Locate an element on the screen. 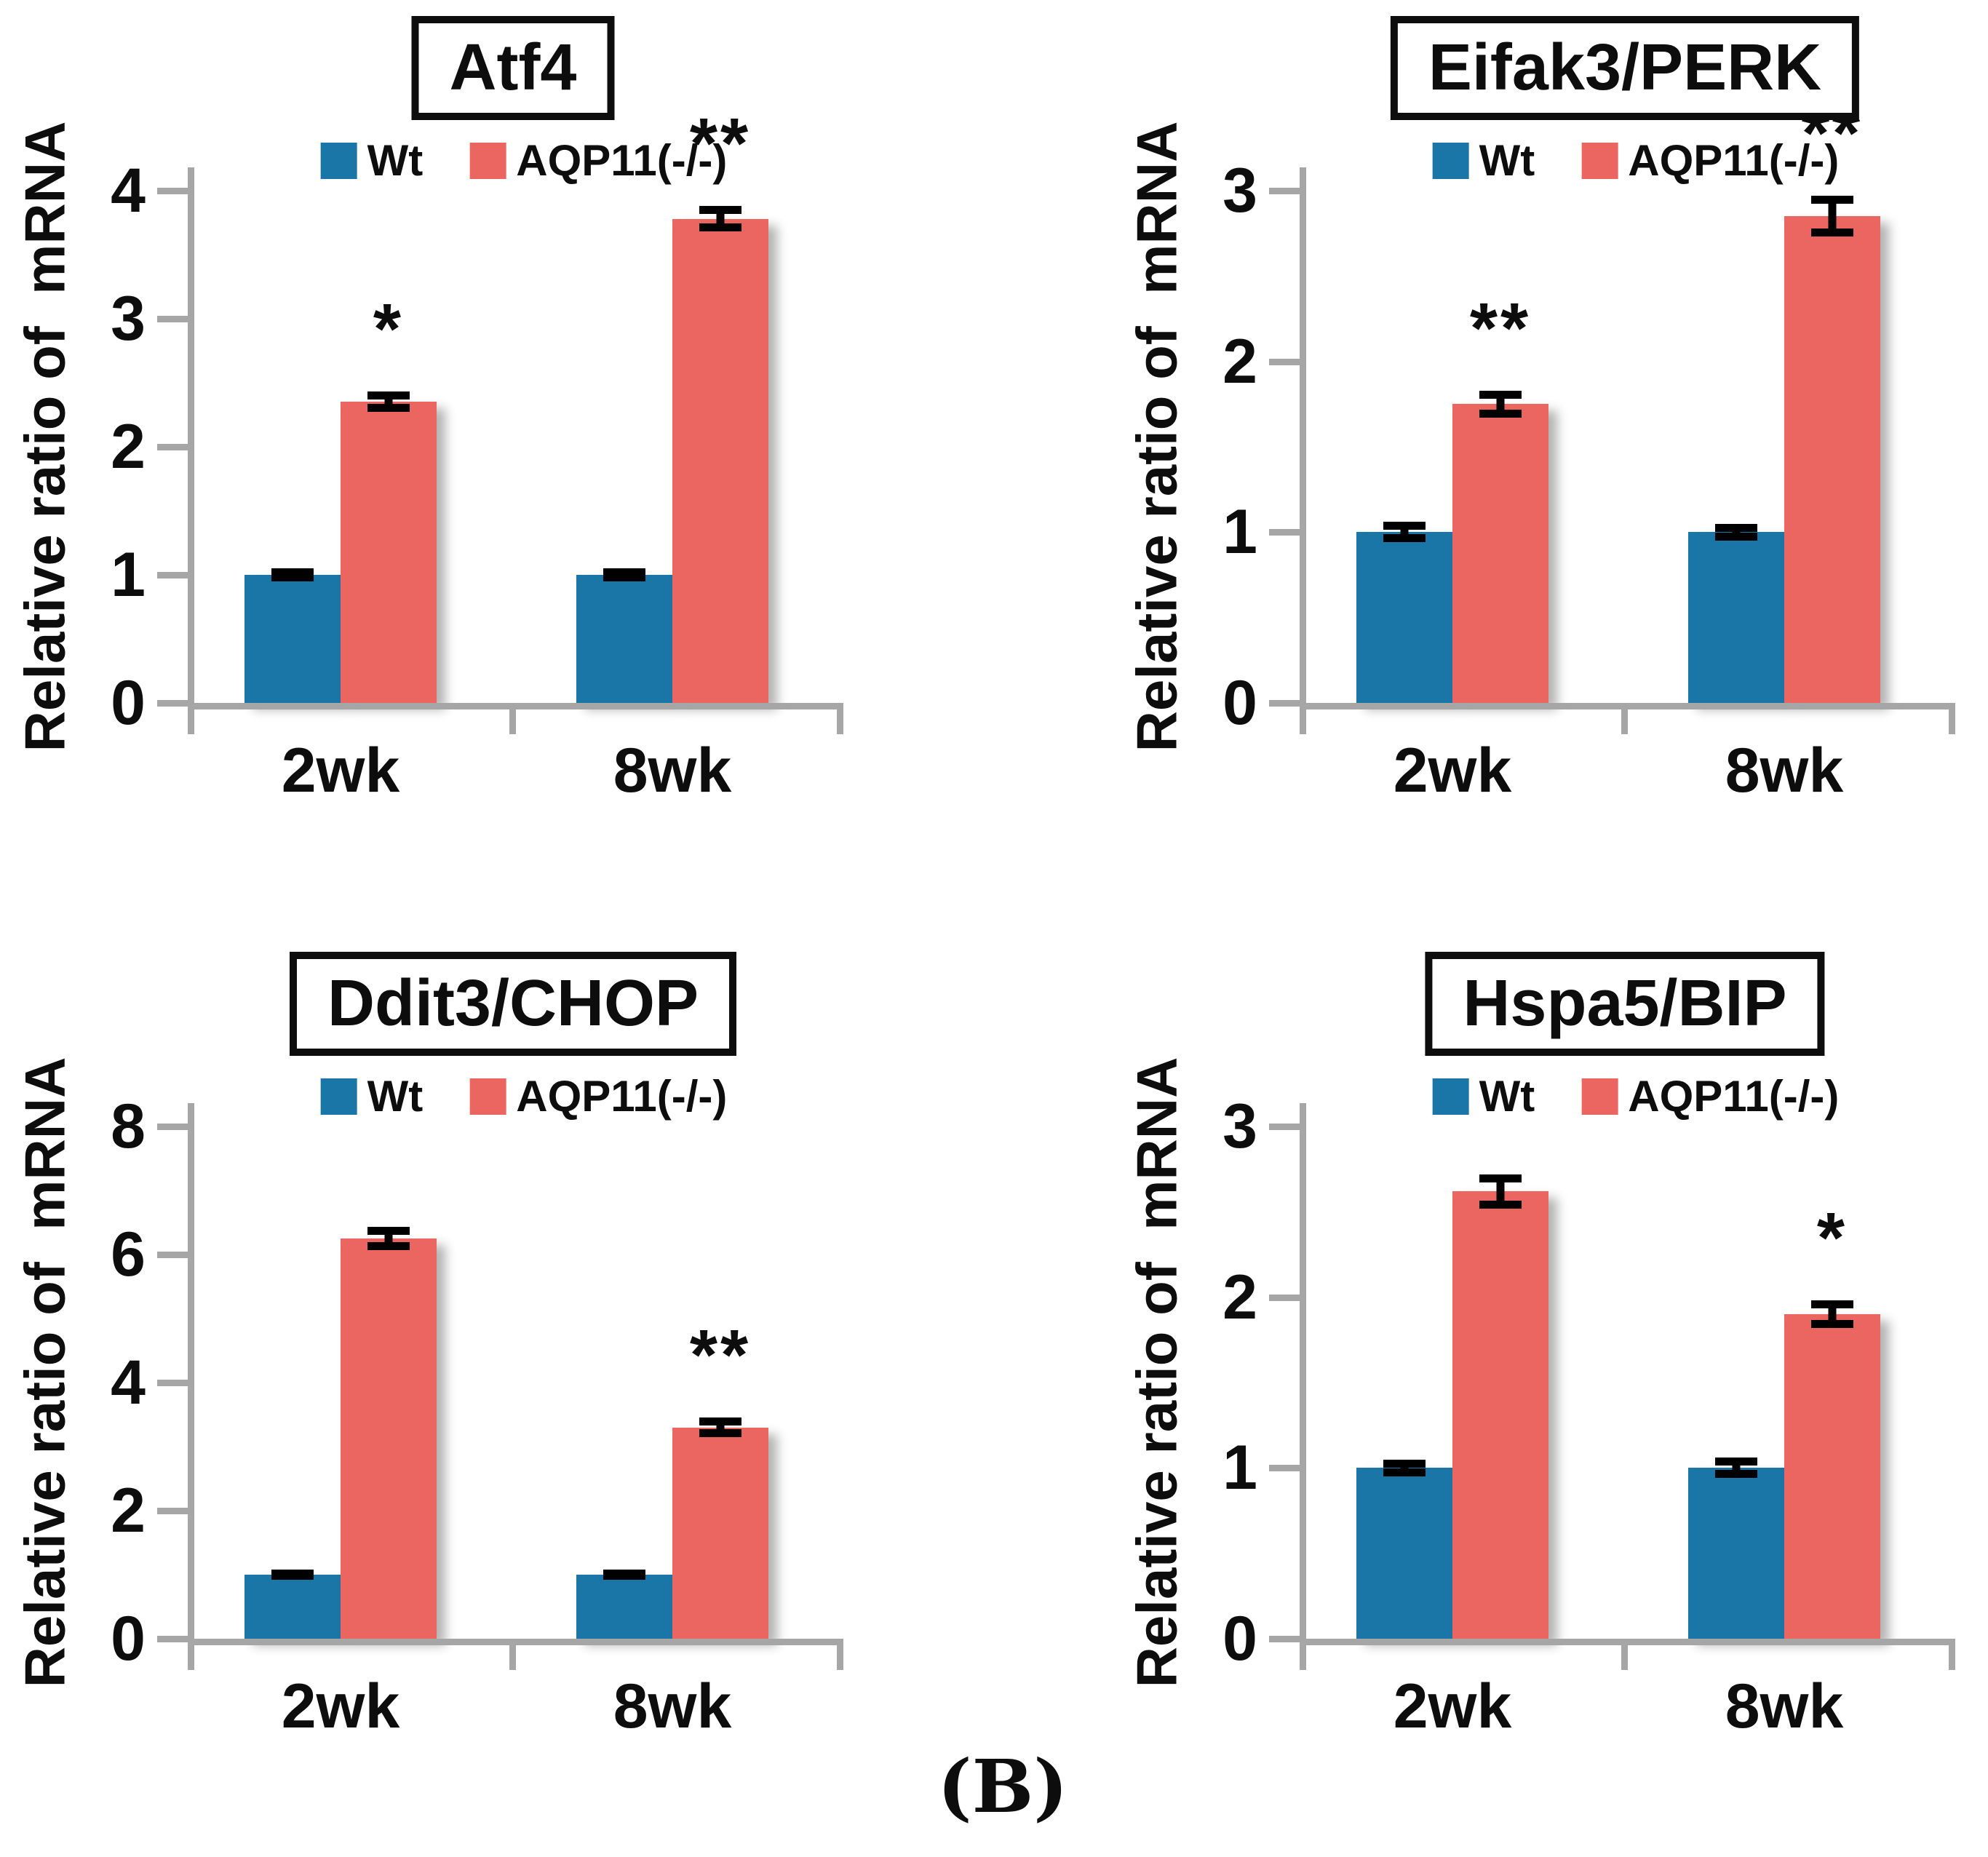 Image resolution: width=1988 pixels, height=1857 pixels. chart-title: Hspa5/BIP is located at coordinates (1625, 1004).